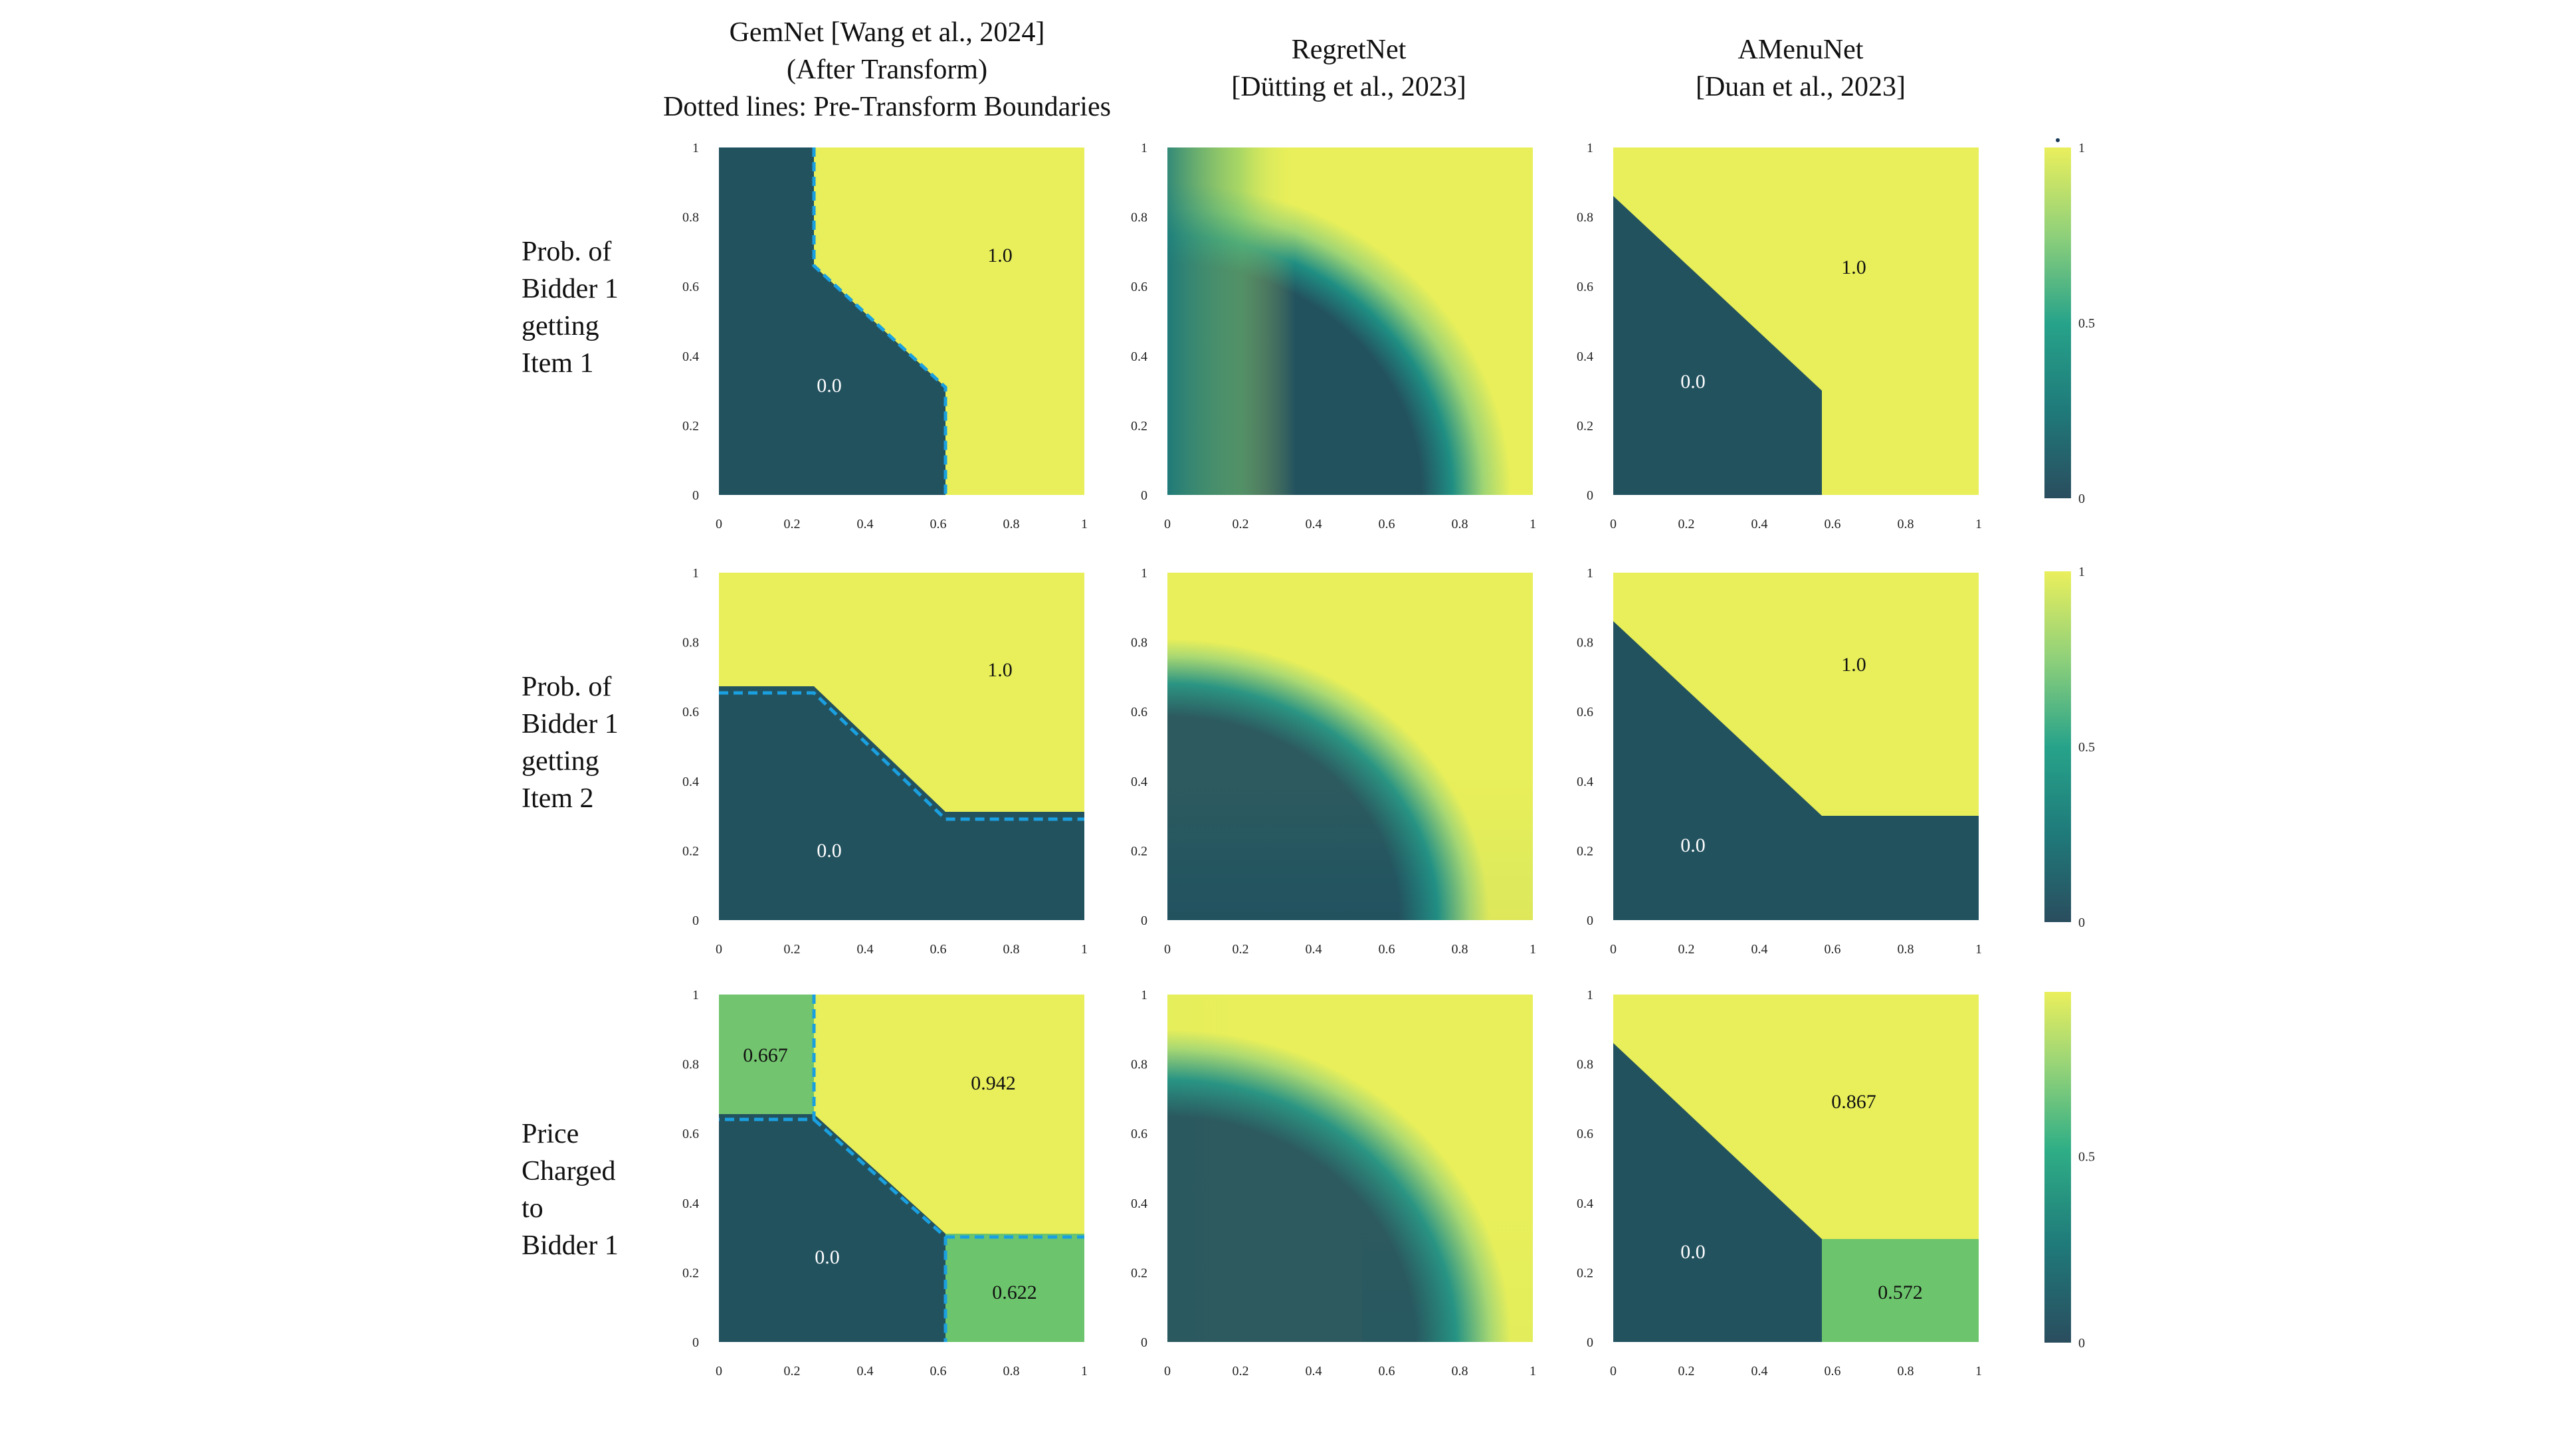 This screenshot has height=1431, width=2576. I want to click on heatmap-amenunet-item1: 1.0 0.0, so click(1796, 321).